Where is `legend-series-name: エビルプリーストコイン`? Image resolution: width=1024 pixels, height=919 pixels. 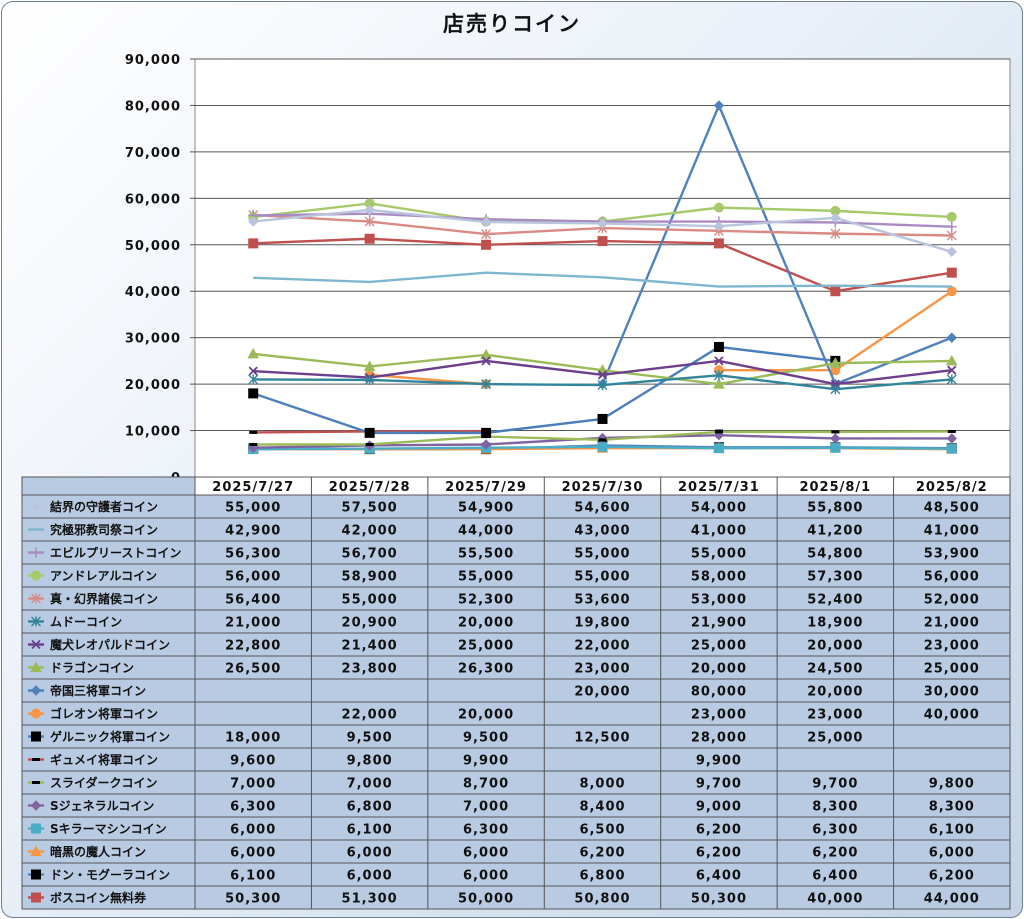 legend-series-name: エビルプリーストコイン is located at coordinates (115, 552).